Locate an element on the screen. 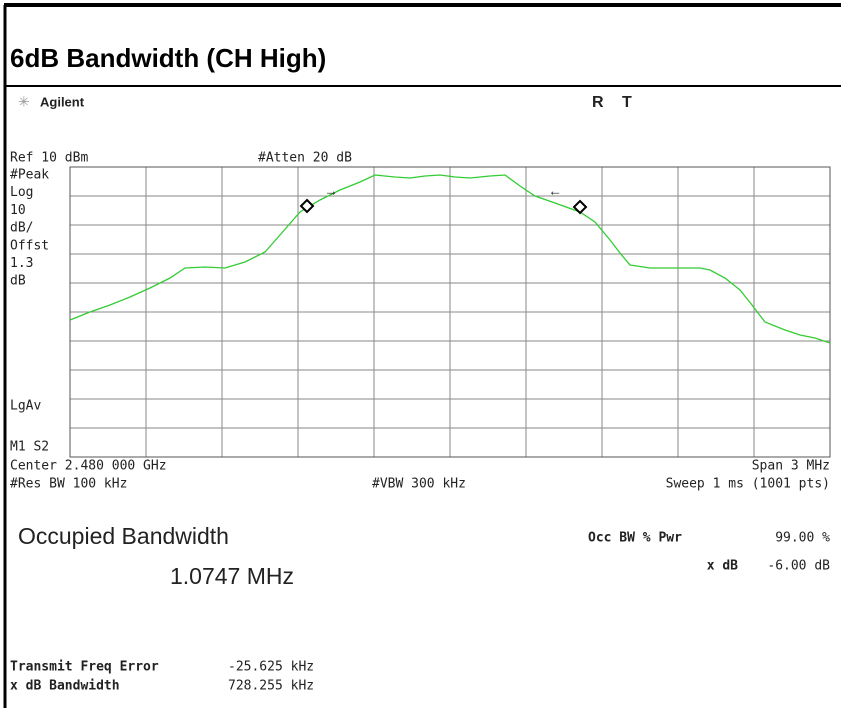 This screenshot has height=708, width=841. arrow: ← is located at coordinates (555, 191).